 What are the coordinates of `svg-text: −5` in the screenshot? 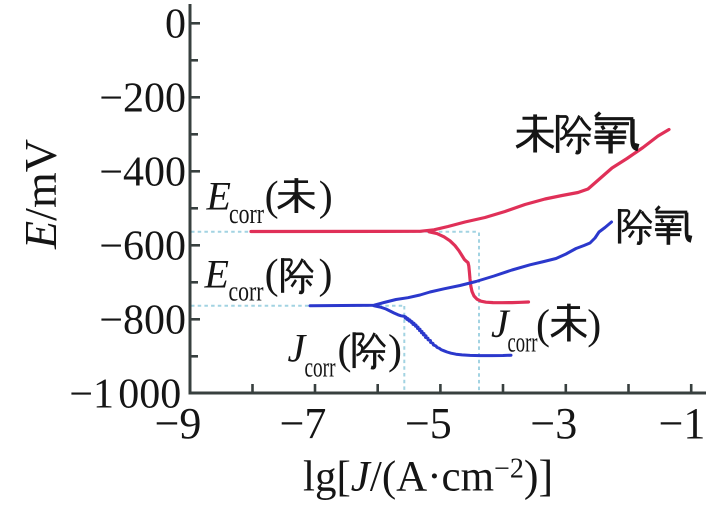 It's located at (428, 423).